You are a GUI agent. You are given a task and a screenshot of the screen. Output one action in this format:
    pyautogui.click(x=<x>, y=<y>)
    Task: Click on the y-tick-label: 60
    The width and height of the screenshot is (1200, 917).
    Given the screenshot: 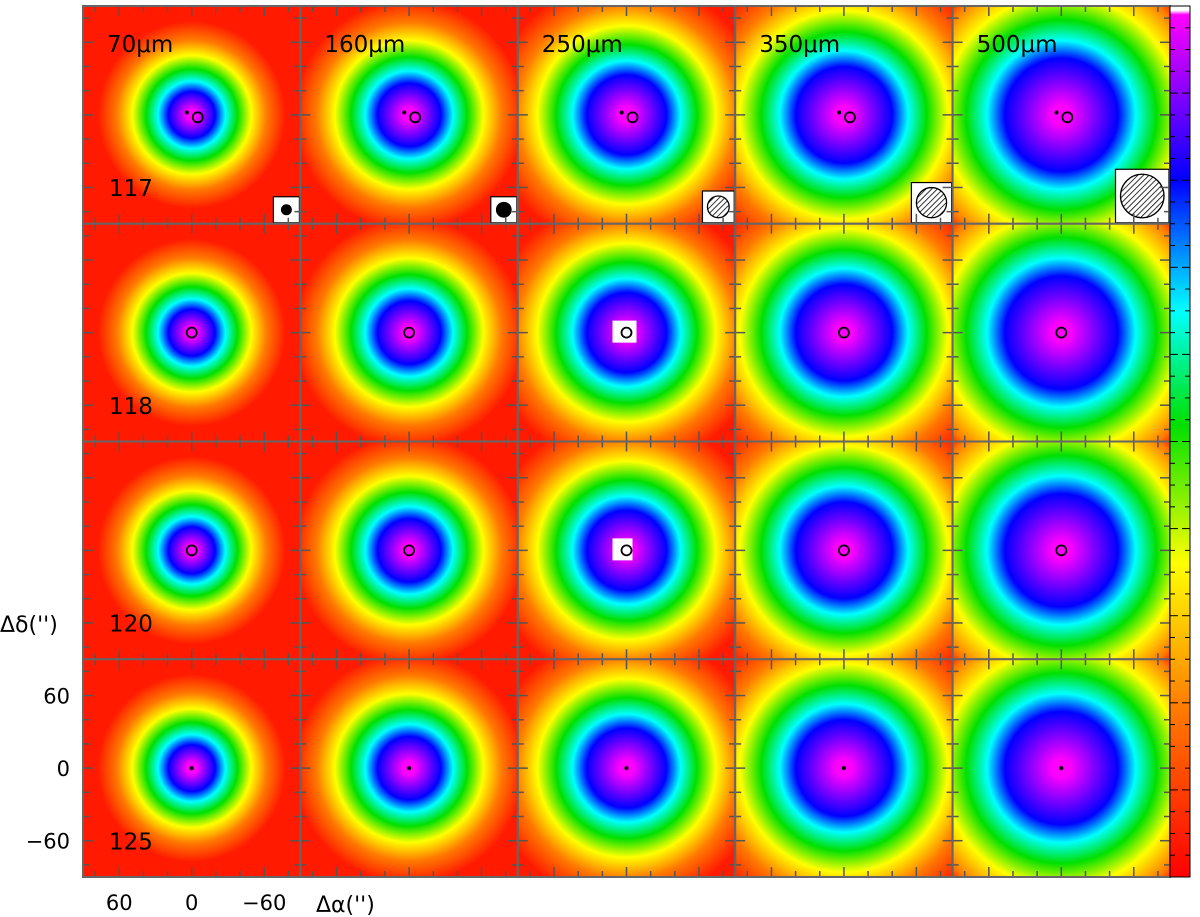 What is the action you would take?
    pyautogui.click(x=56, y=697)
    